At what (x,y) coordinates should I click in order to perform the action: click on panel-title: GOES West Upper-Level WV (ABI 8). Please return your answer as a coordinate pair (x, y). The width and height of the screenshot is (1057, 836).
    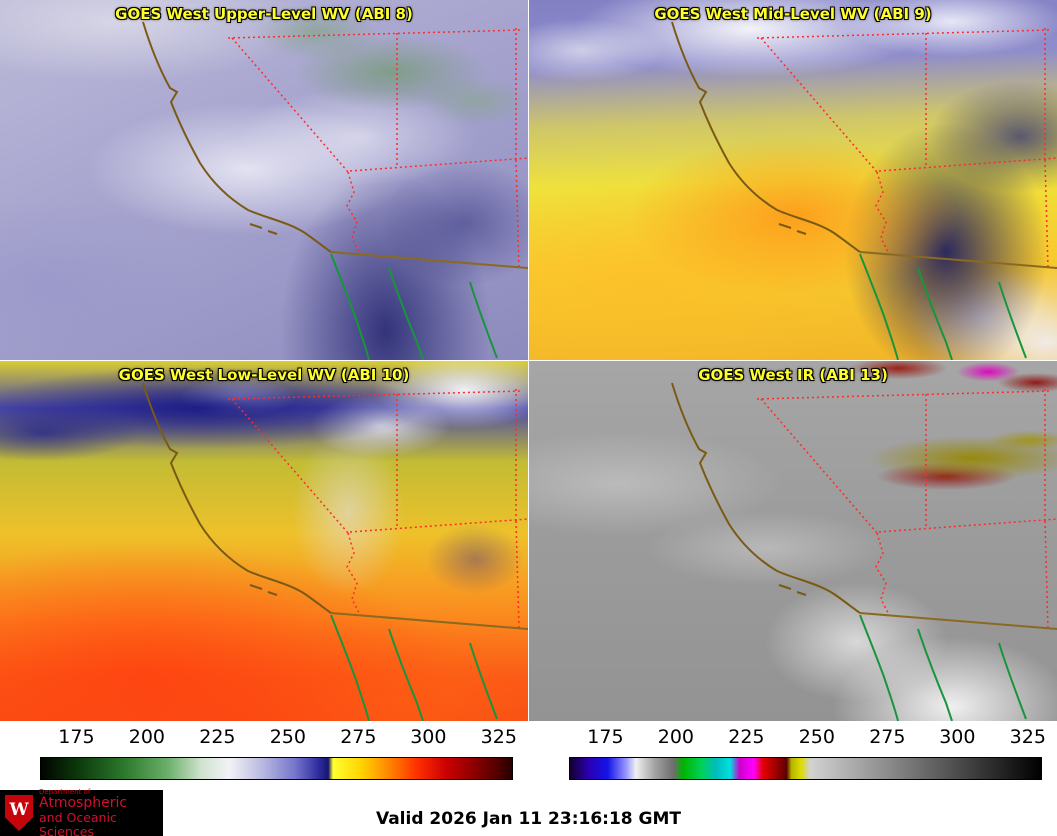
    Looking at the image, I should click on (264, 14).